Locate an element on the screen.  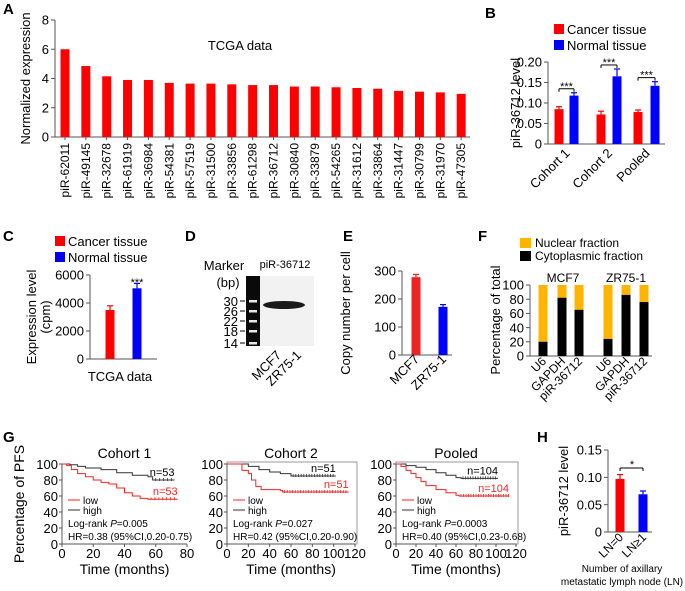
legend-swatch-normal is located at coordinates (60, 257).